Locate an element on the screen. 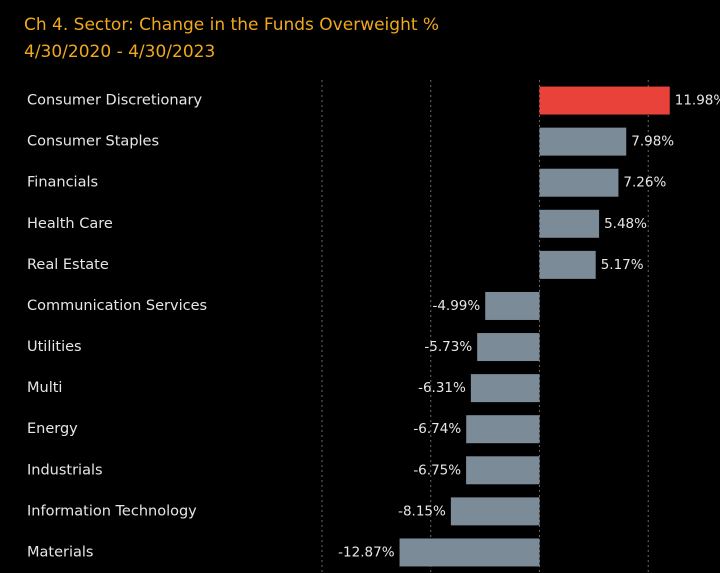  category-label: Materials is located at coordinates (60, 552).